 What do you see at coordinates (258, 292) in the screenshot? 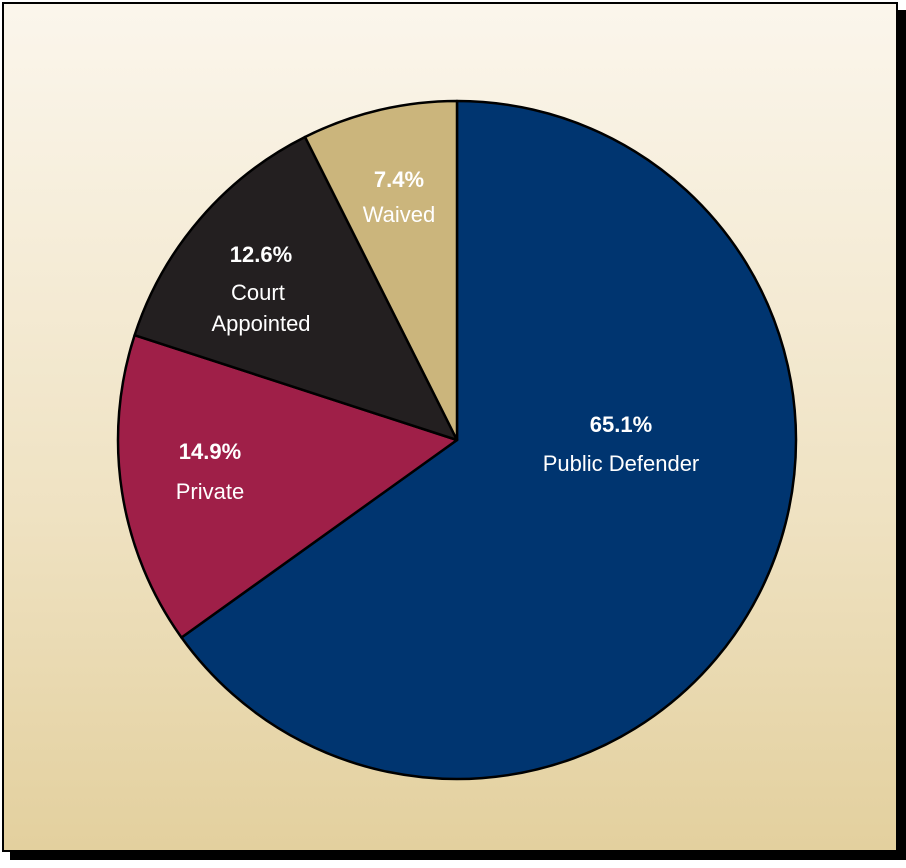
I see `slice-label-court-appointed-name-line1: Court` at bounding box center [258, 292].